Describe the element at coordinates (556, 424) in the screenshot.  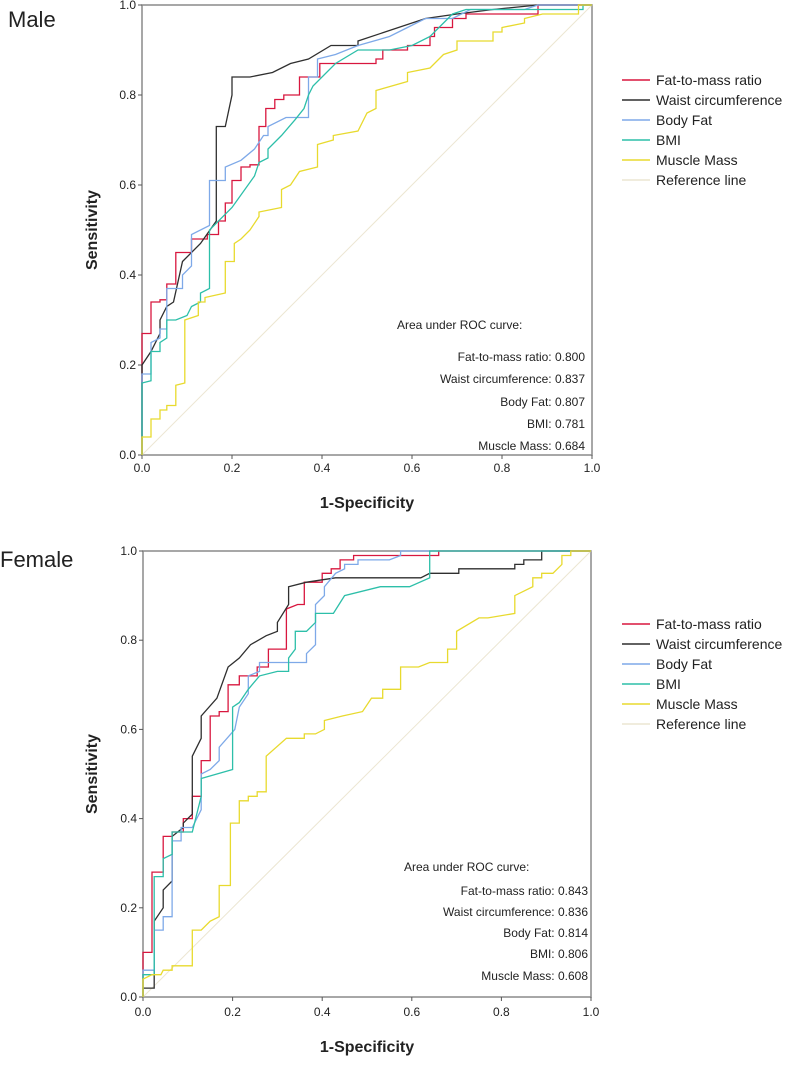
I see `auc-value-label: BMI: 0.781` at that location.